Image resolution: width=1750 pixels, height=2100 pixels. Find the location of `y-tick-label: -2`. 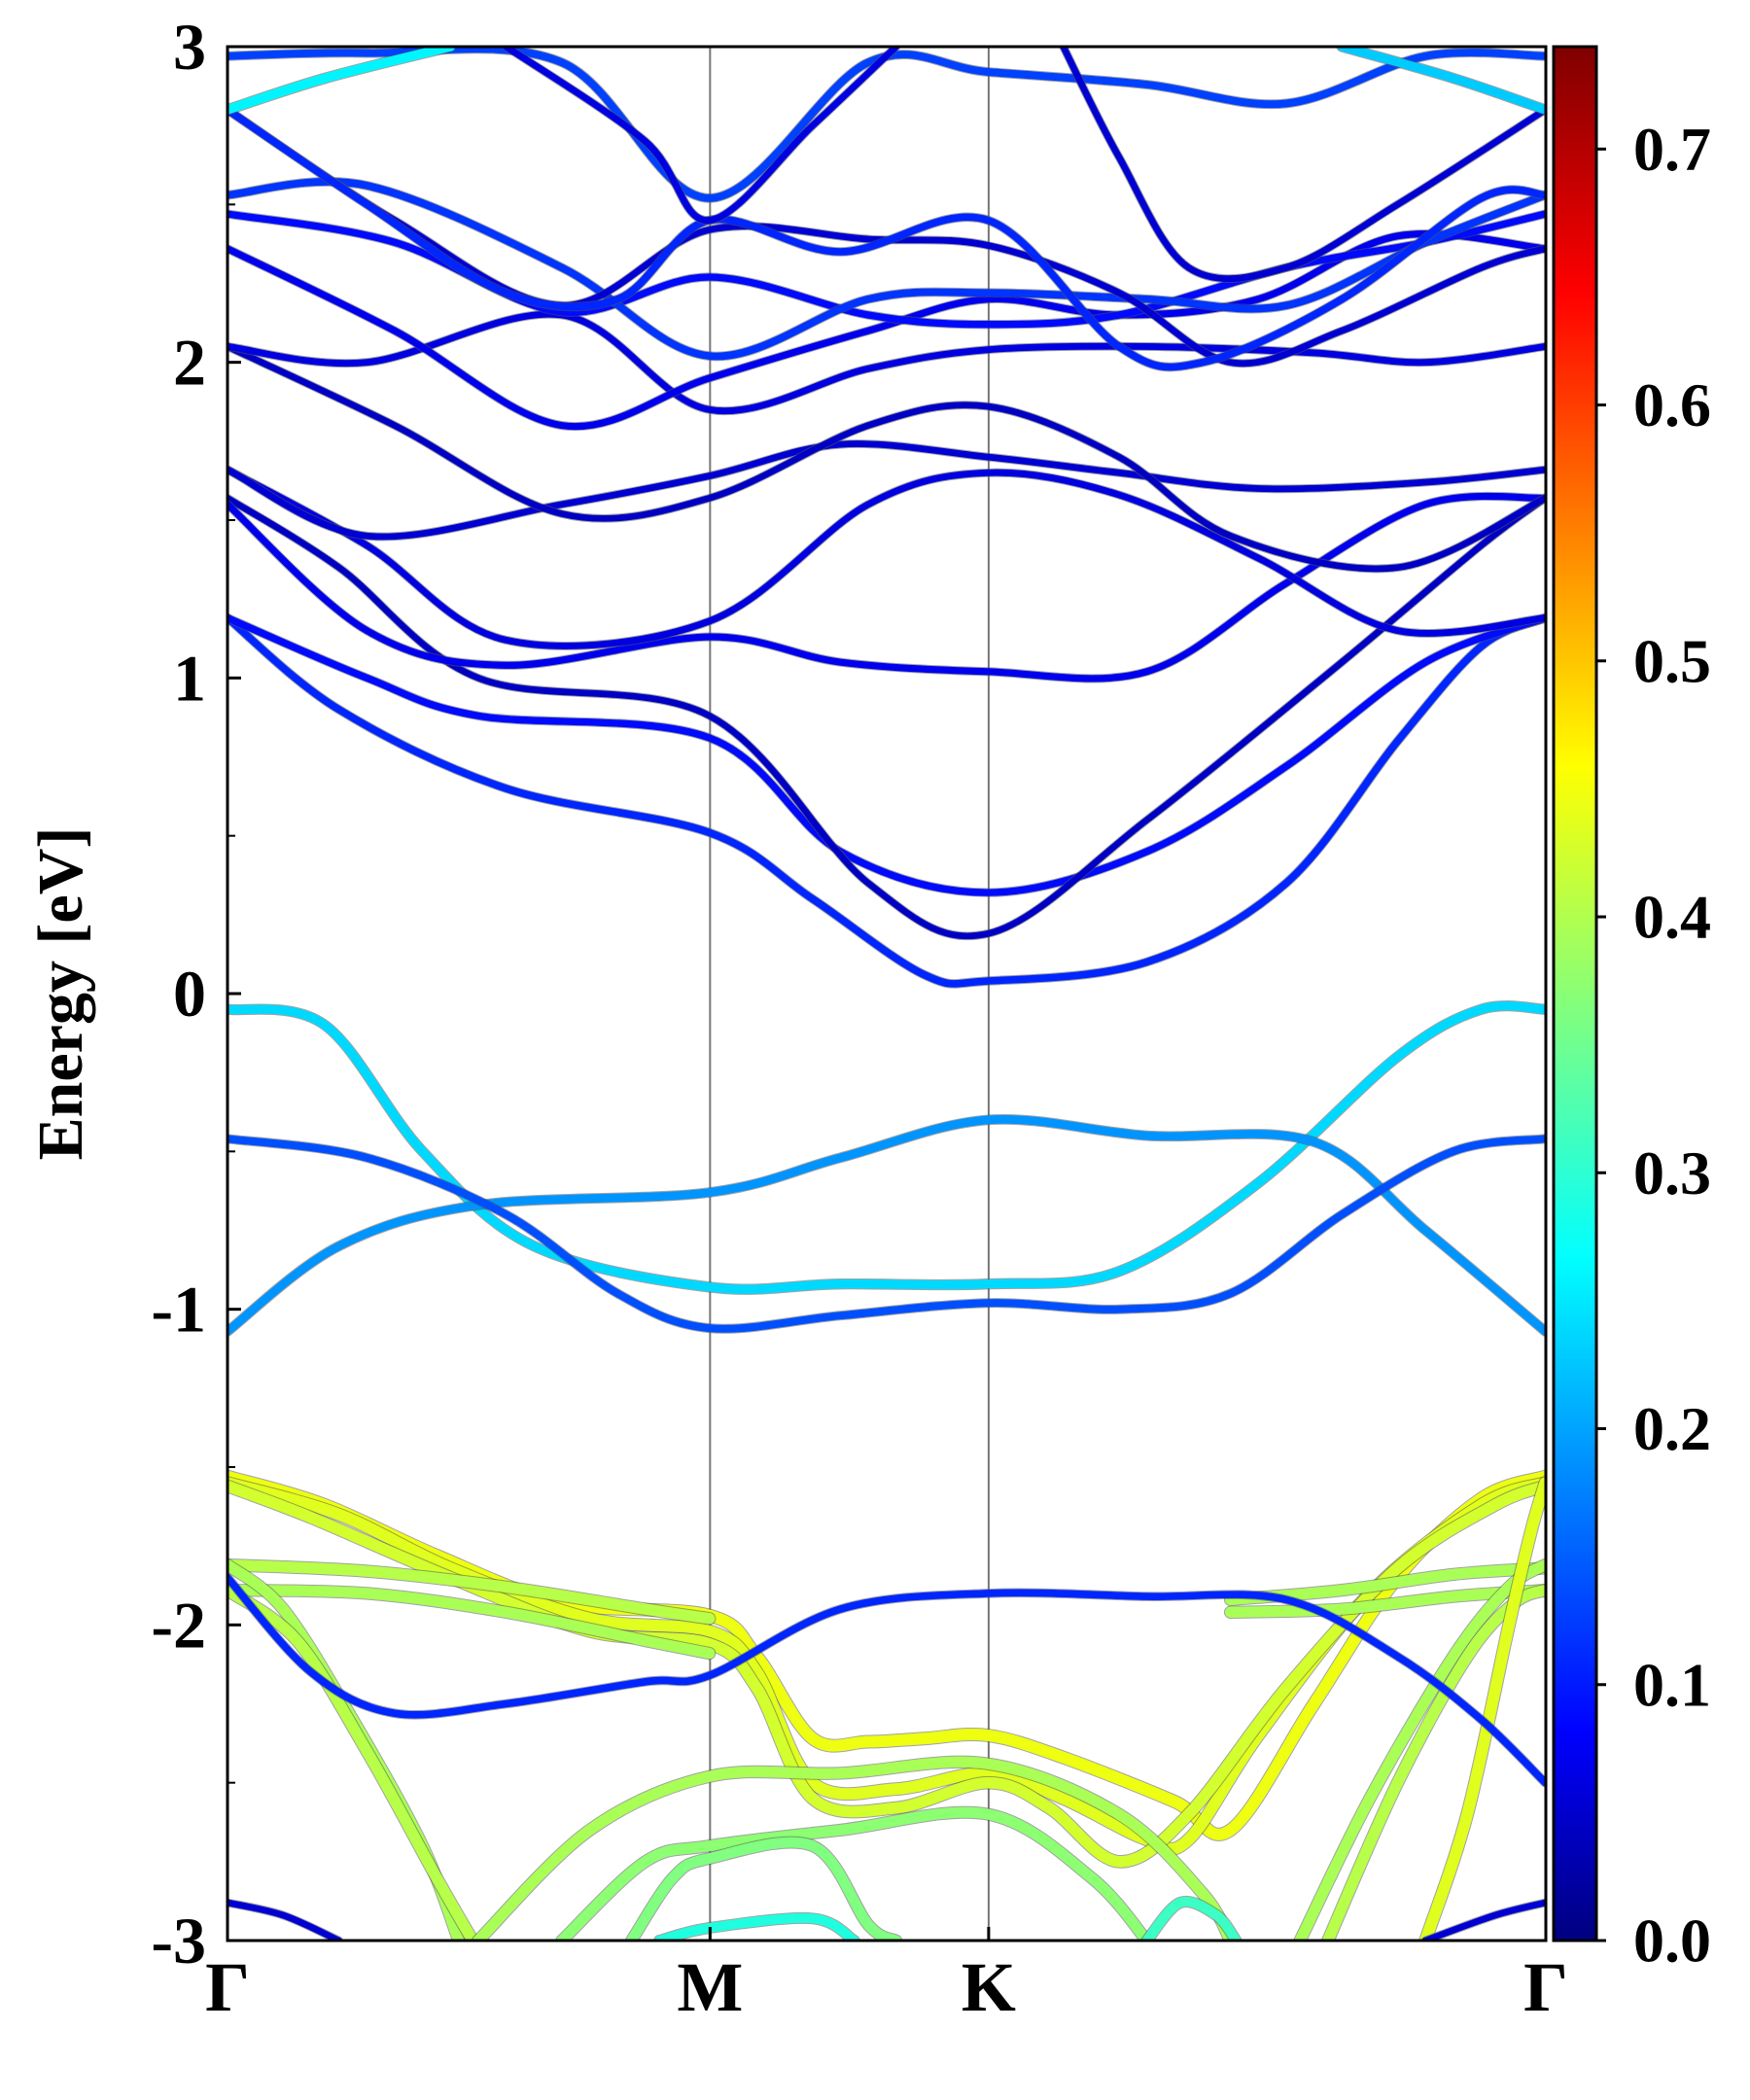

y-tick-label: -2 is located at coordinates (178, 1625).